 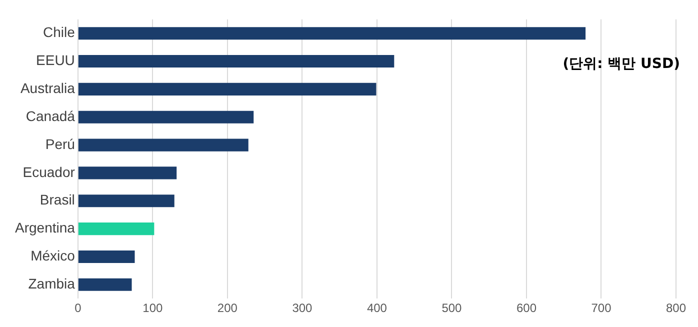 What do you see at coordinates (59, 32) in the screenshot?
I see `y-tick-label: Chile` at bounding box center [59, 32].